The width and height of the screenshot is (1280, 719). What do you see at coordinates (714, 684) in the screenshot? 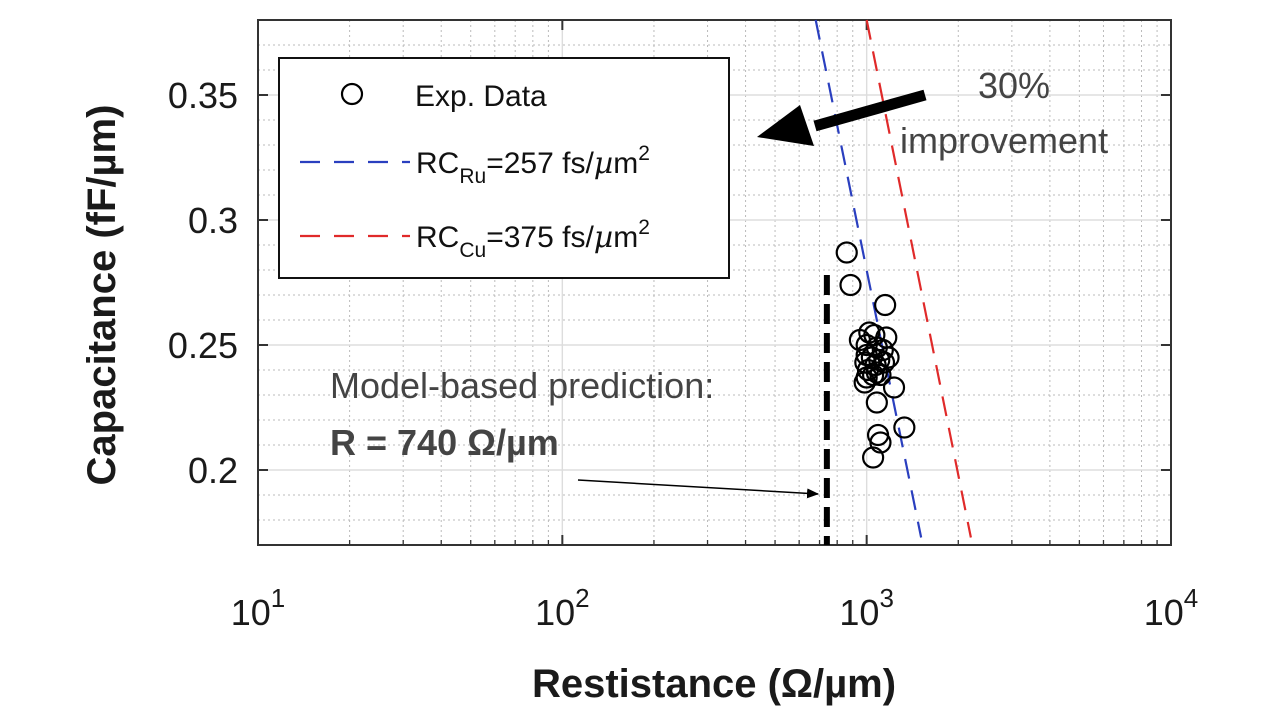
I see `x-axis-title: Restistance (Ω/µm)` at bounding box center [714, 684].